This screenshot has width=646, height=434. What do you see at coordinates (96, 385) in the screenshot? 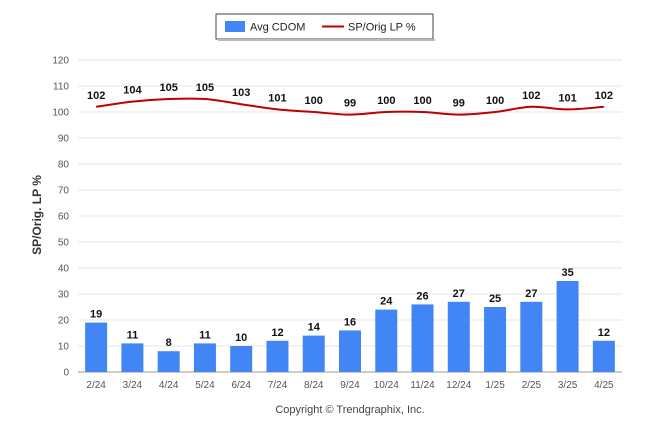
I see `x-tick-label: 2/24` at bounding box center [96, 385].